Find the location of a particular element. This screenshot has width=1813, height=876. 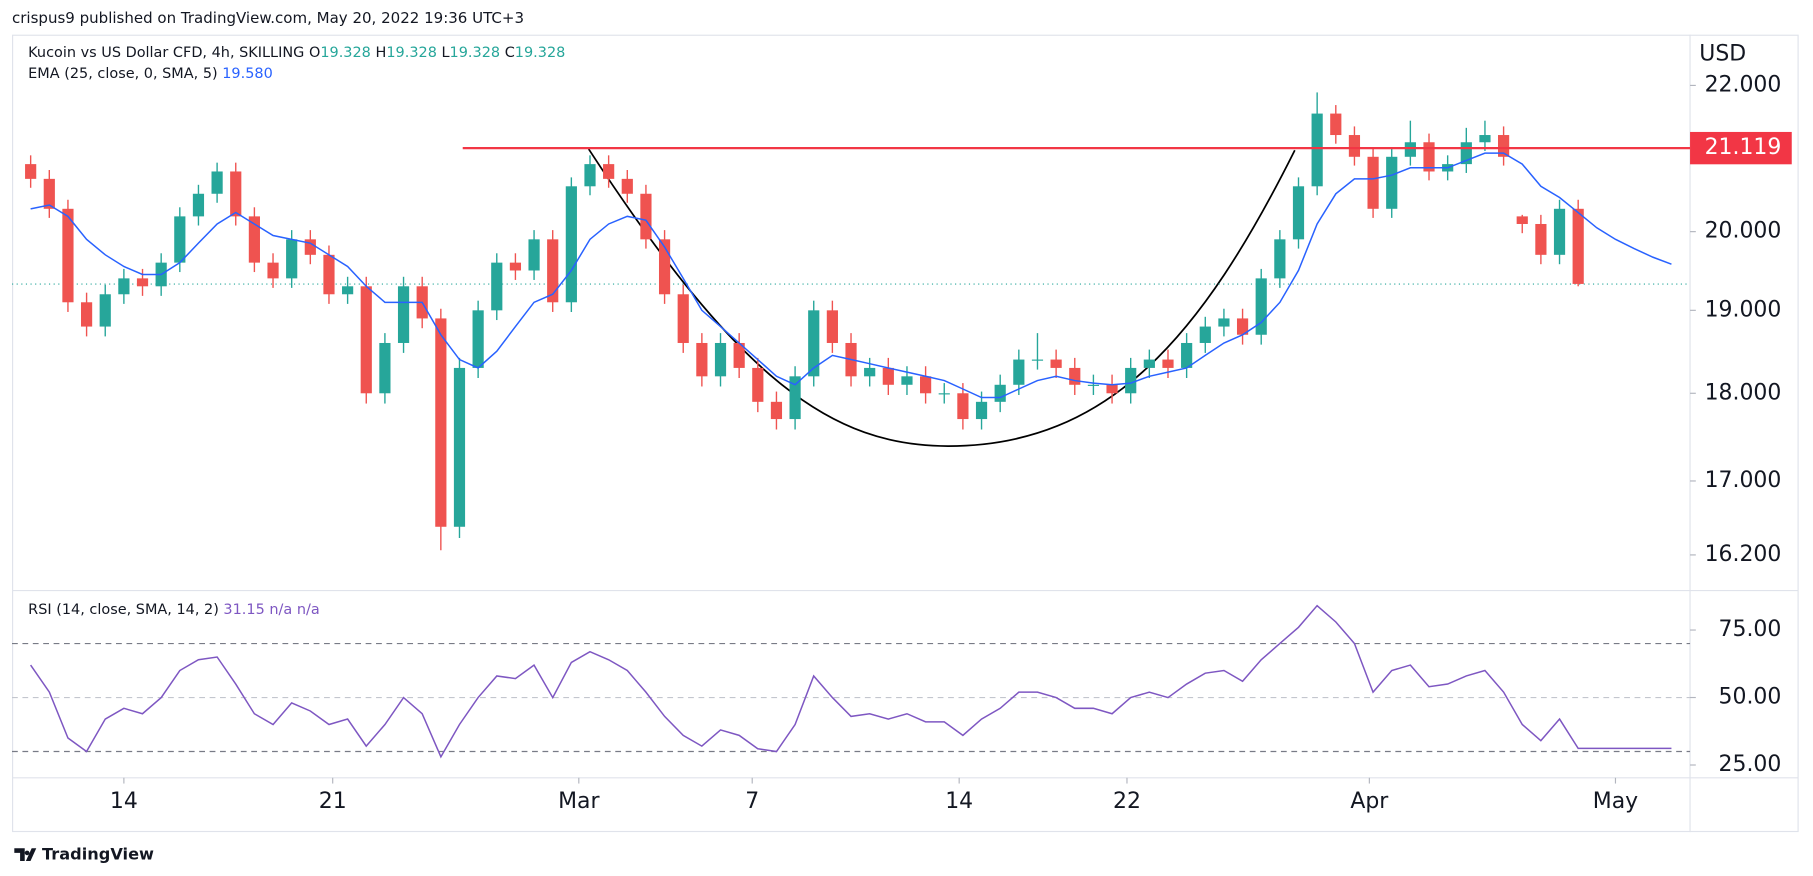

x-tick-label: 21 is located at coordinates (333, 801).